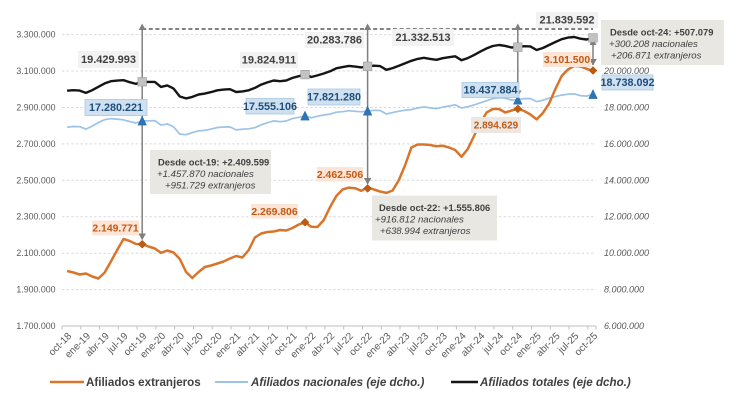 This screenshot has height=408, width=739. I want to click on svg-text: 2.462.506, so click(340, 175).